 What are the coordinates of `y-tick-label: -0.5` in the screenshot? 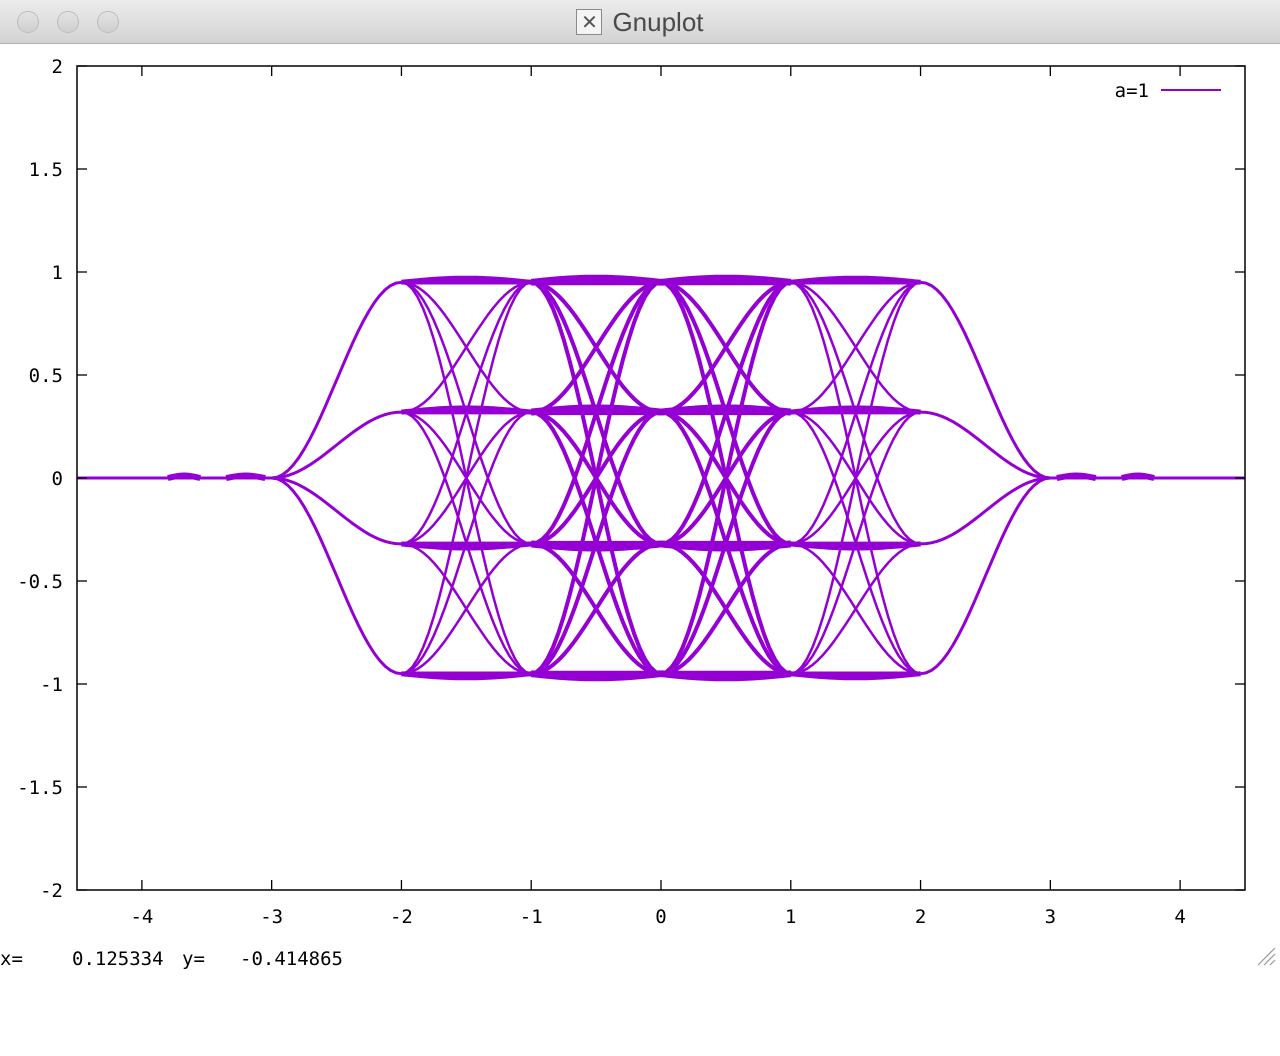 It's located at (40, 582).